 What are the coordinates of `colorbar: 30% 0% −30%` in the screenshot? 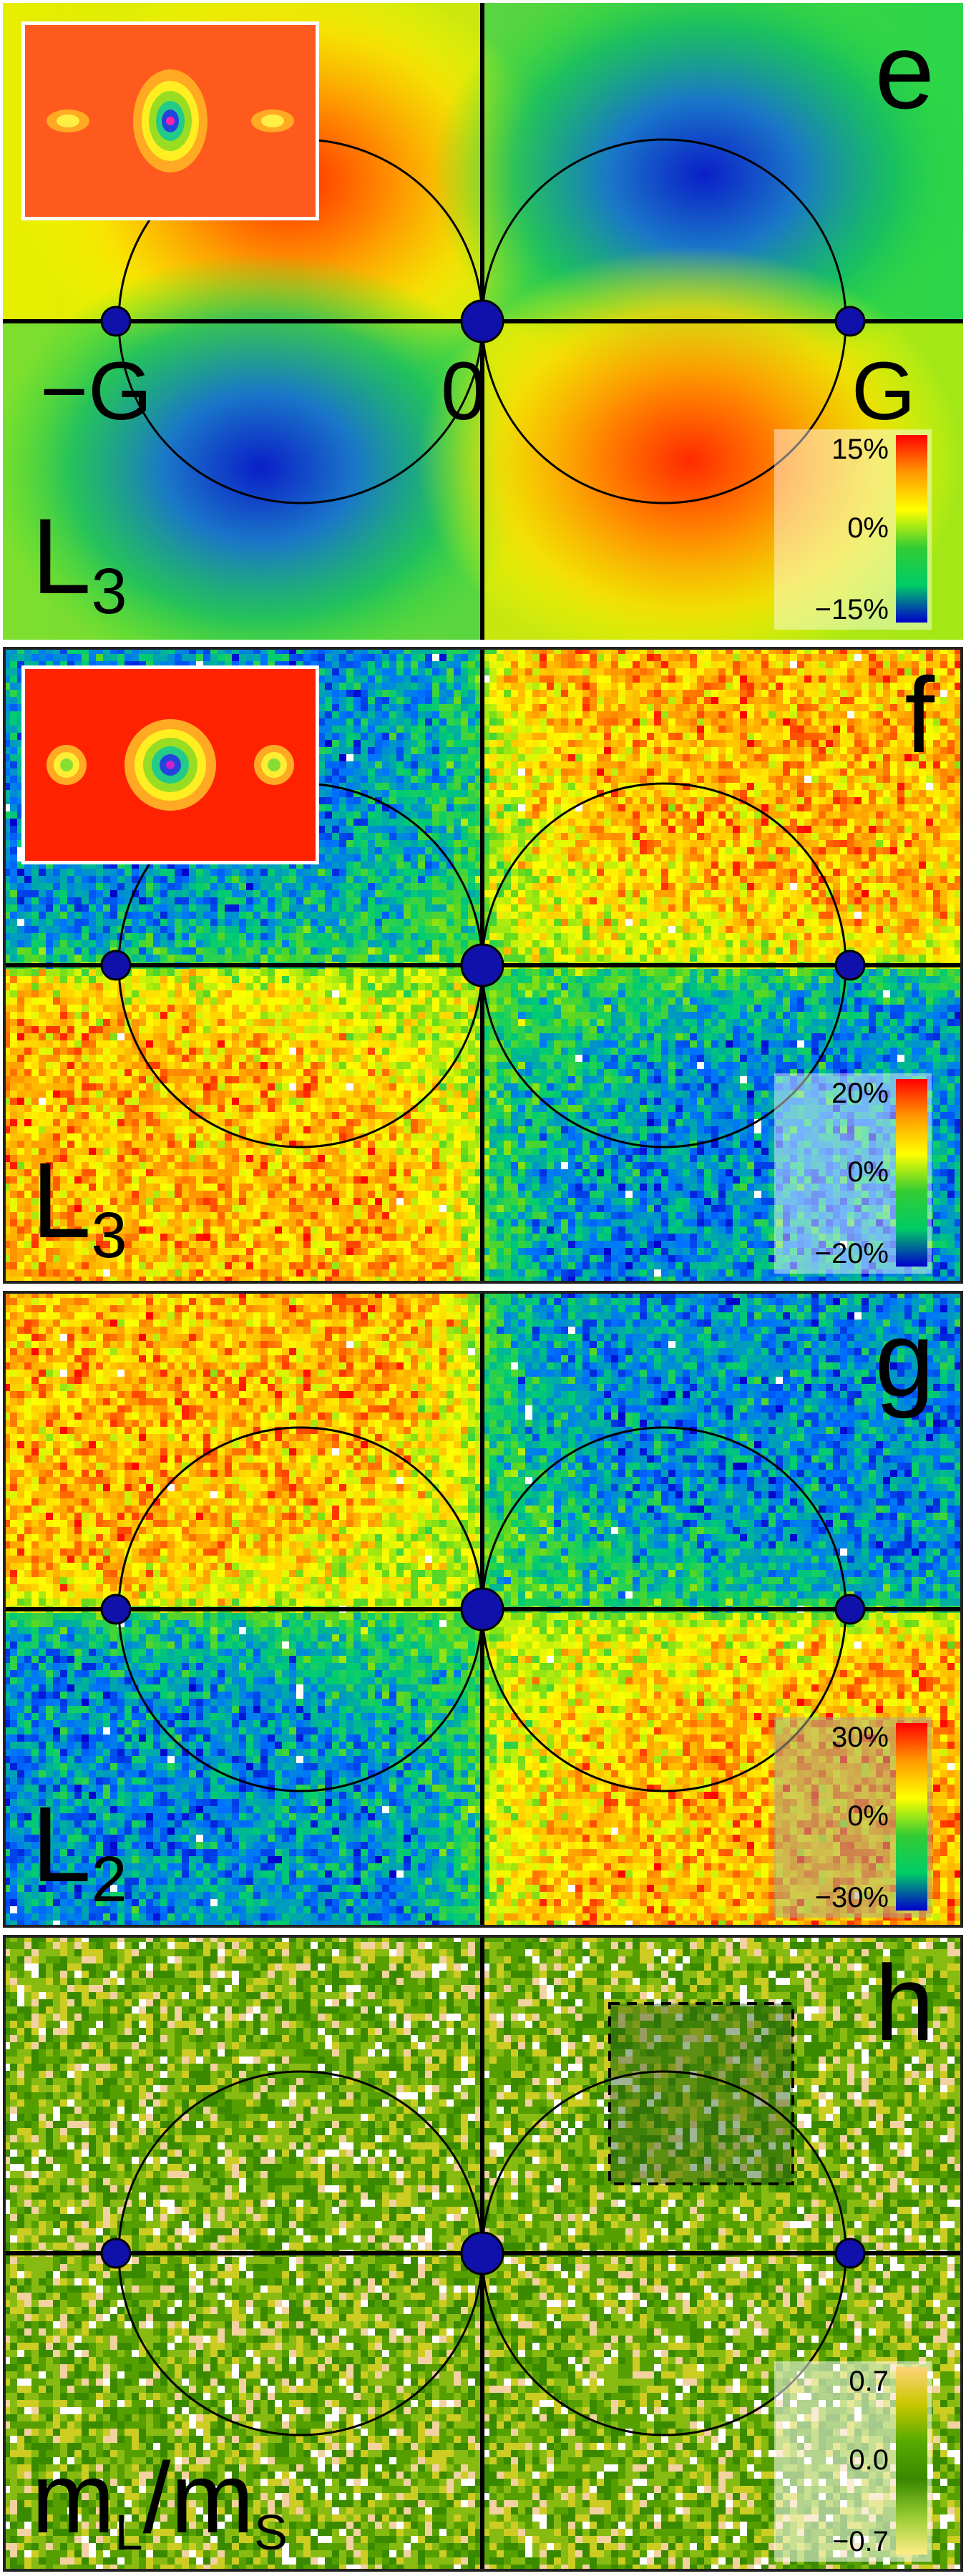 It's located at (853, 1817).